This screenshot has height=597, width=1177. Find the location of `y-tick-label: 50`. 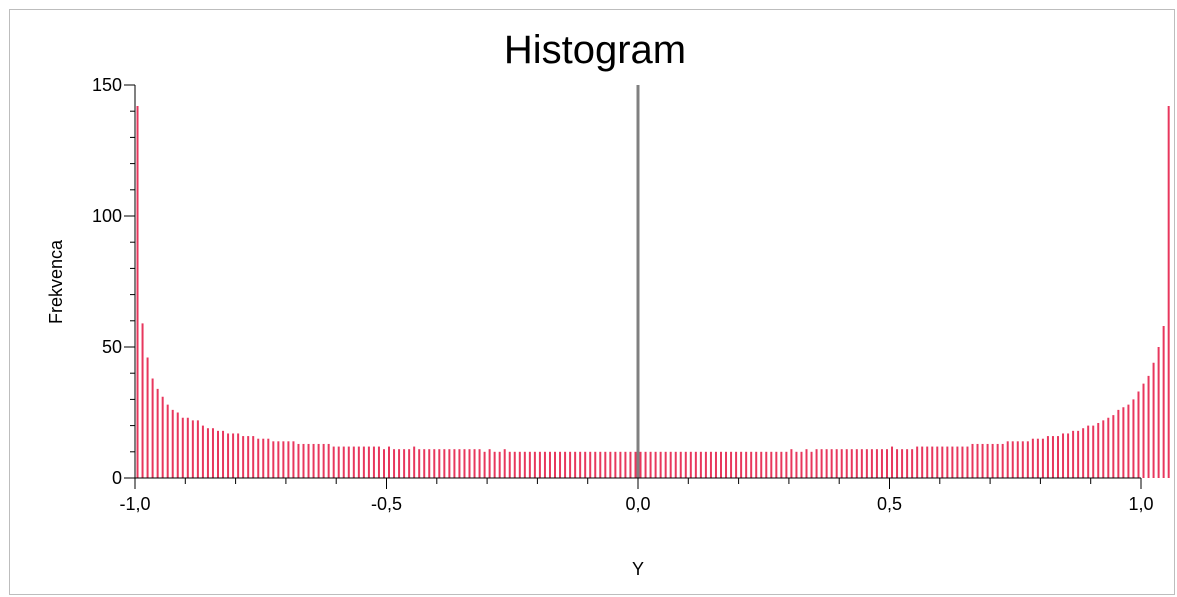

y-tick-label: 50 is located at coordinates (112, 347).